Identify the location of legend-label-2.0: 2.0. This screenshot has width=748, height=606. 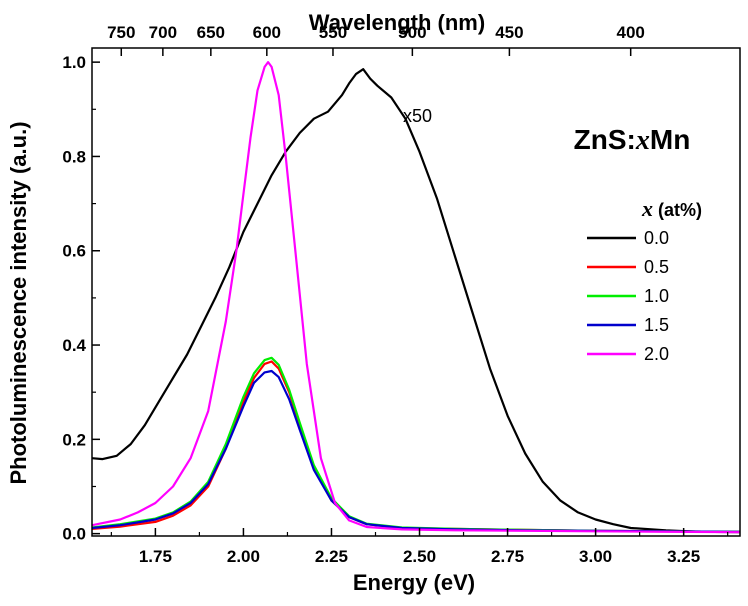
(656, 354).